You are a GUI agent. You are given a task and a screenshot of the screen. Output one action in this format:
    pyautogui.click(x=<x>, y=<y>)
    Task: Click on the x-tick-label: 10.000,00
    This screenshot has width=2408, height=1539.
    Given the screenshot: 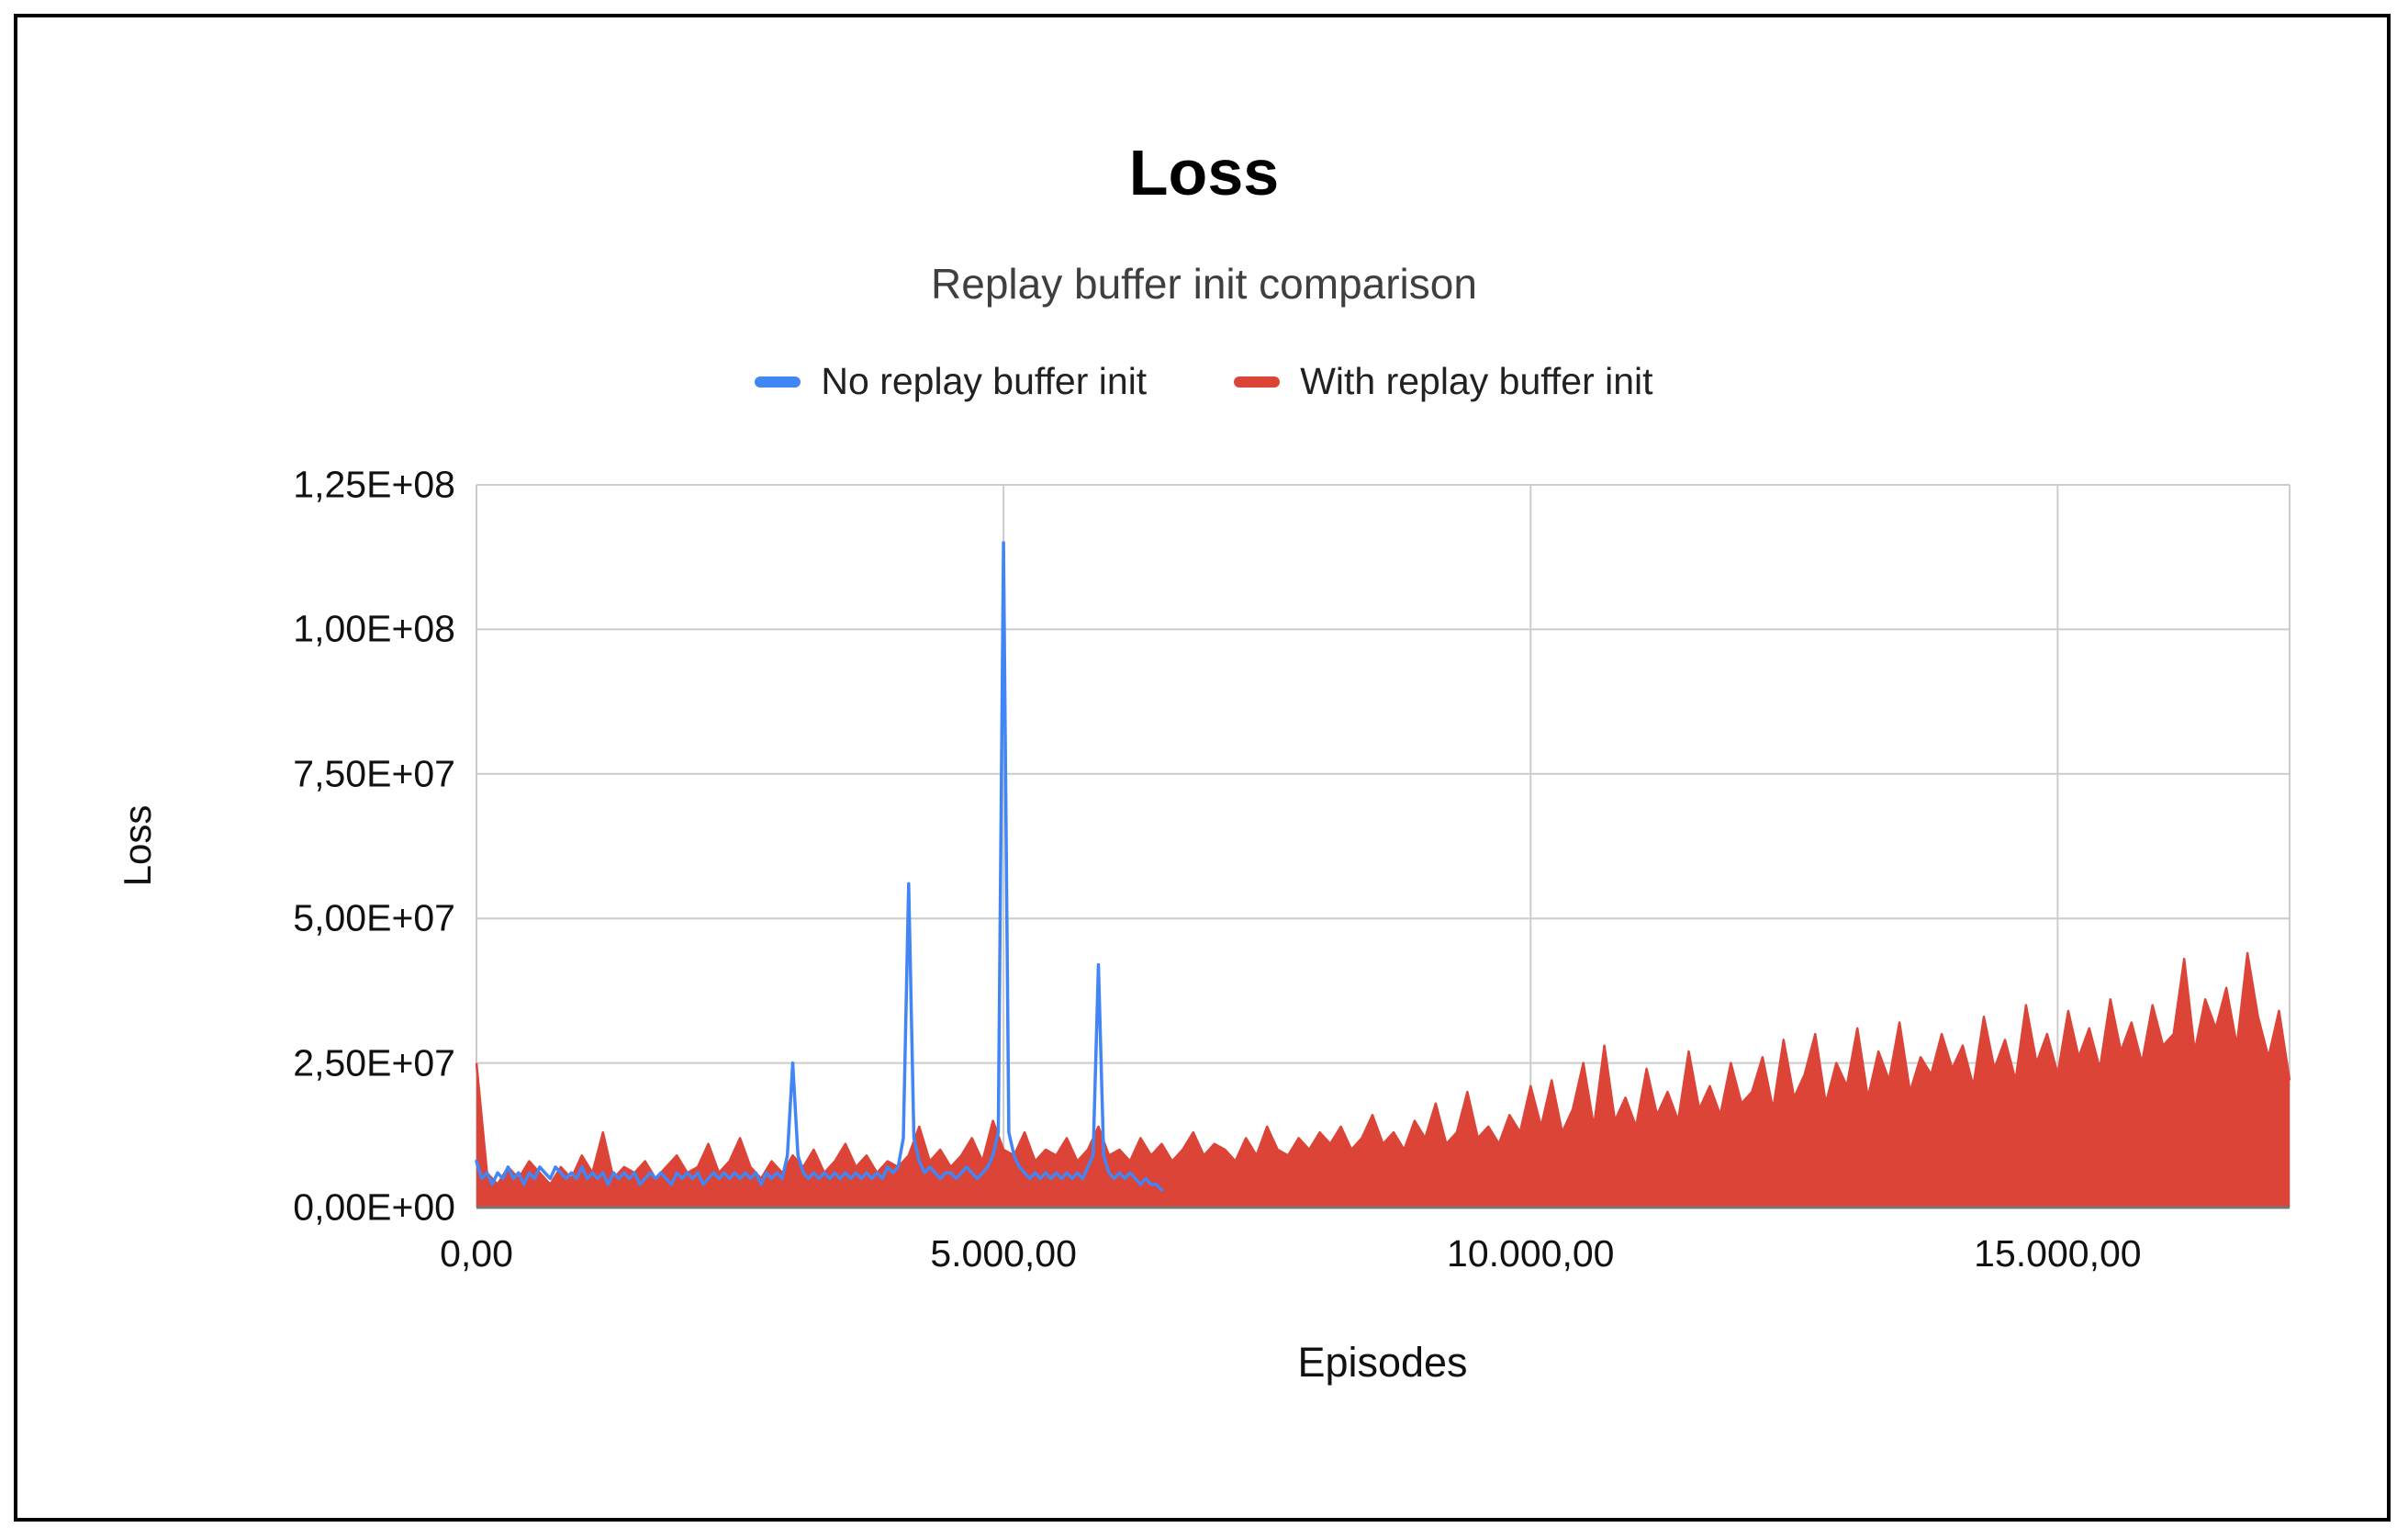 What is the action you would take?
    pyautogui.click(x=1531, y=1253)
    